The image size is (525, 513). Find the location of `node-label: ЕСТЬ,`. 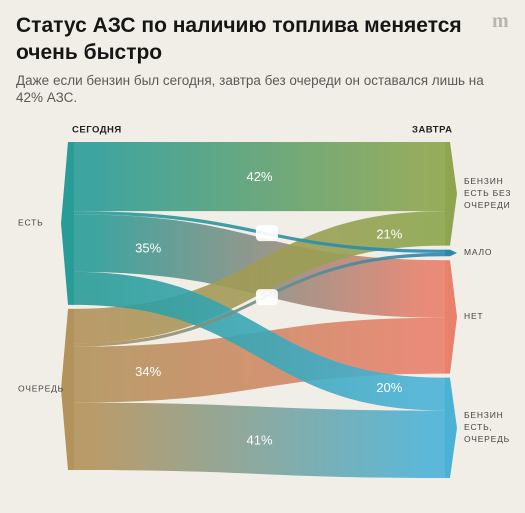

node-label: ЕСТЬ, is located at coordinates (478, 427).